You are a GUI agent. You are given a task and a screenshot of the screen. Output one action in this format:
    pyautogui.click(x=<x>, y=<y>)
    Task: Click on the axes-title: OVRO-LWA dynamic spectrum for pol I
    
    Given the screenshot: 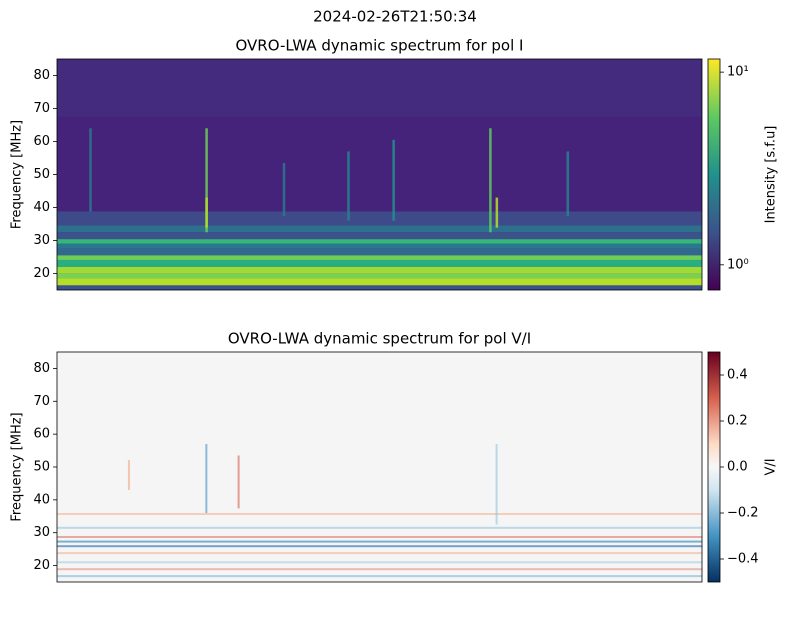 What is the action you would take?
    pyautogui.click(x=380, y=46)
    